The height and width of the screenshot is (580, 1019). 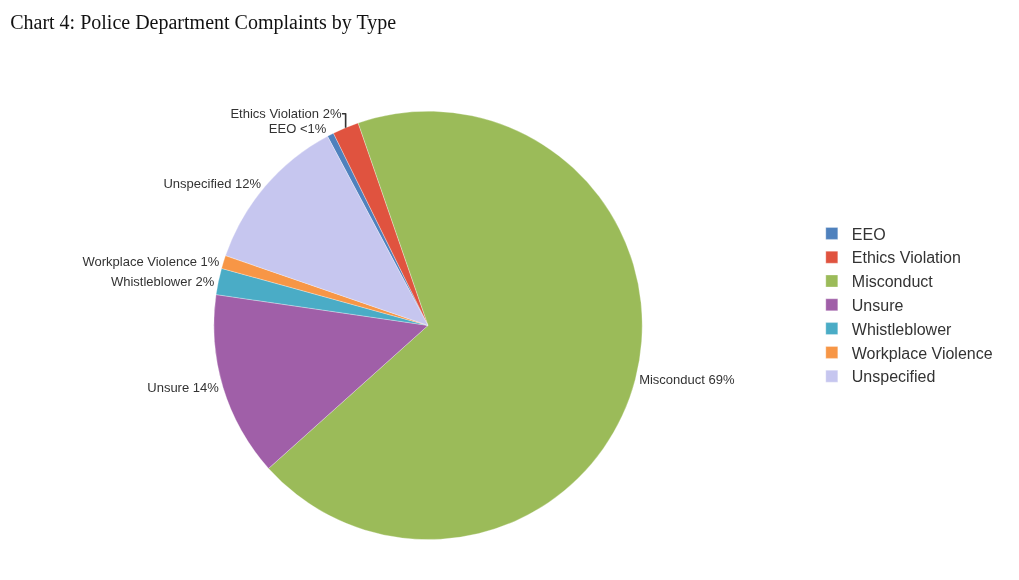 What do you see at coordinates (162, 281) in the screenshot?
I see `category-label: Whistleblower 2%` at bounding box center [162, 281].